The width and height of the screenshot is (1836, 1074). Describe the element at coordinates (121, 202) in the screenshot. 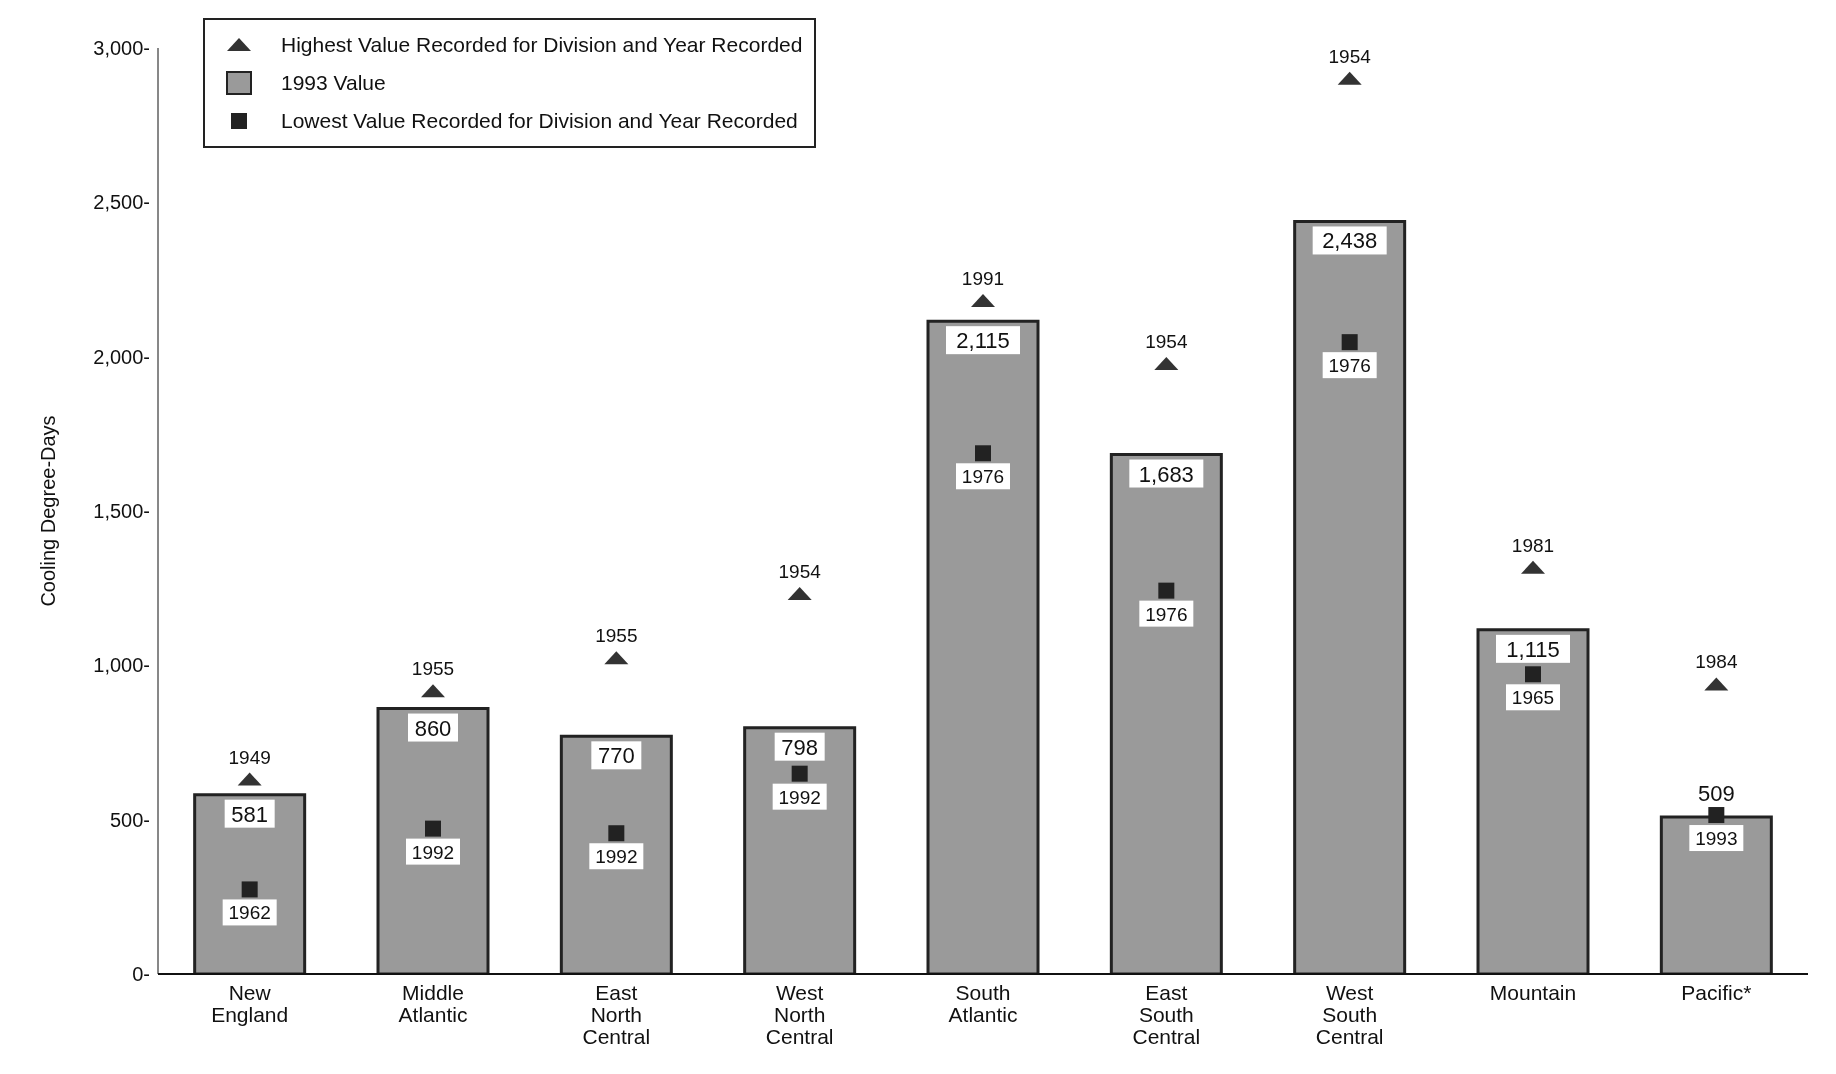

I see `y-tick-label: 2,500-` at that location.